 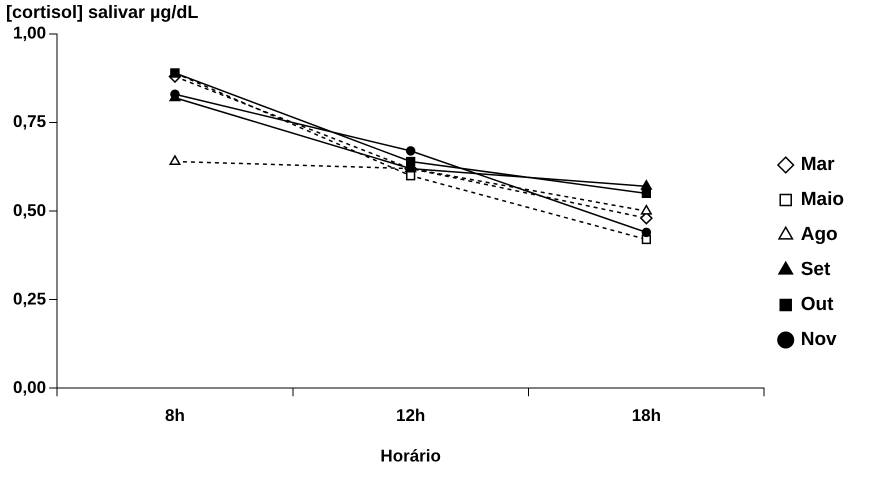 What do you see at coordinates (817, 305) in the screenshot?
I see `legend-label: Out` at bounding box center [817, 305].